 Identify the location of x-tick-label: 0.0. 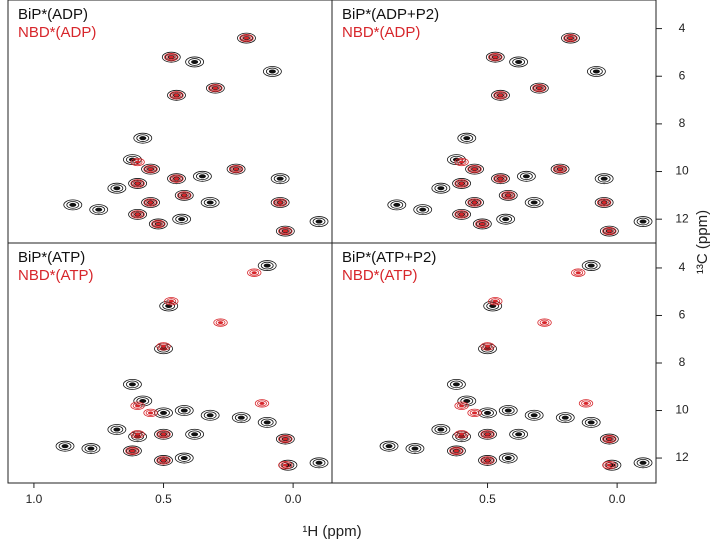
(617, 499).